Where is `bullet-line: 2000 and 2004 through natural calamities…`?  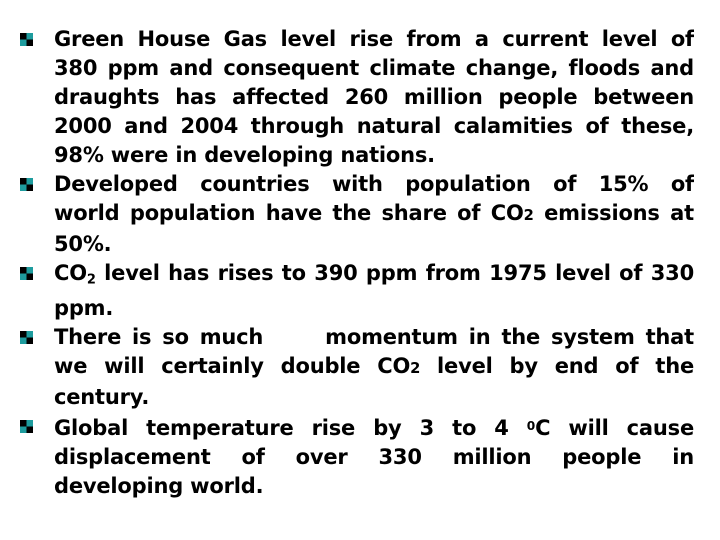
bullet-line: 2000 and 2004 through natural calamities… is located at coordinates (374, 126).